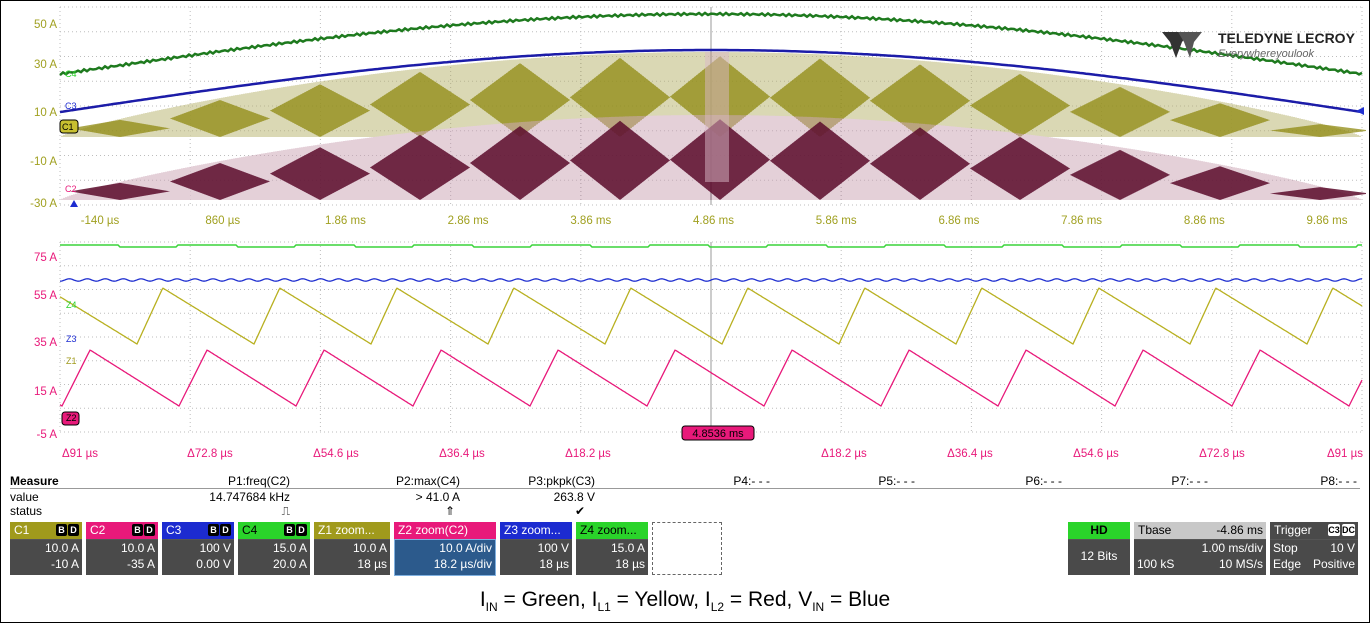  What do you see at coordinates (71, 106) in the screenshot?
I see `channel-marker: C3` at bounding box center [71, 106].